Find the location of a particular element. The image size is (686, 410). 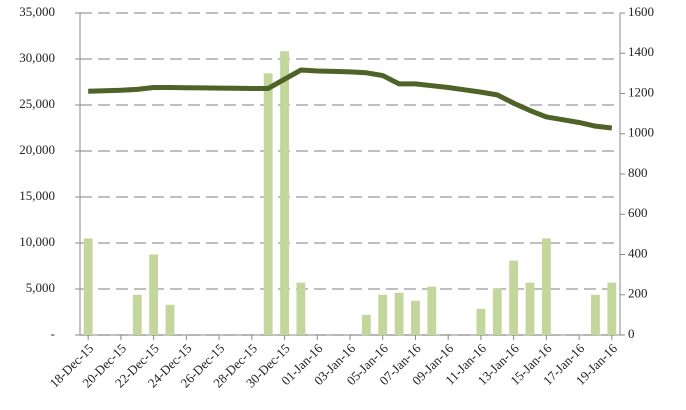

y-tick-label: 25,000 is located at coordinates (37, 103).